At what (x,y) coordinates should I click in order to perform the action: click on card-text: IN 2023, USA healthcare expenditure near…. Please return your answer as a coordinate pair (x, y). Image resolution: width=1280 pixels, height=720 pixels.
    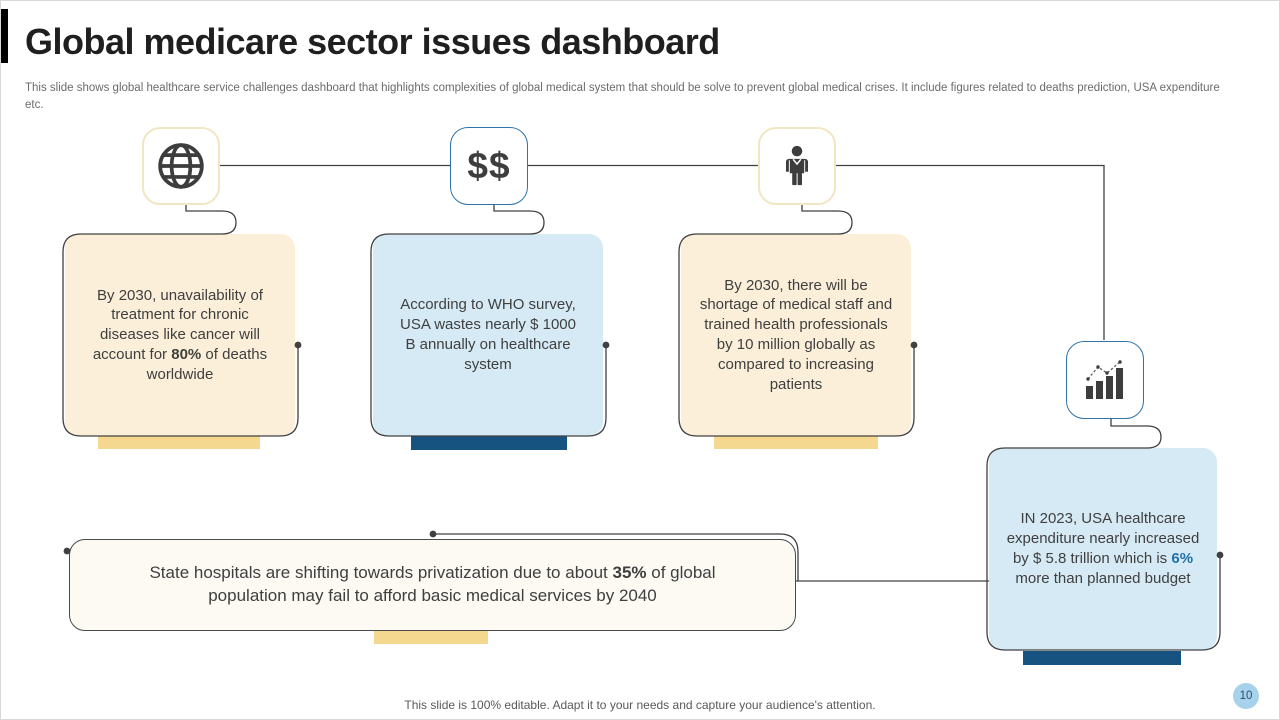
    Looking at the image, I should click on (1103, 548).